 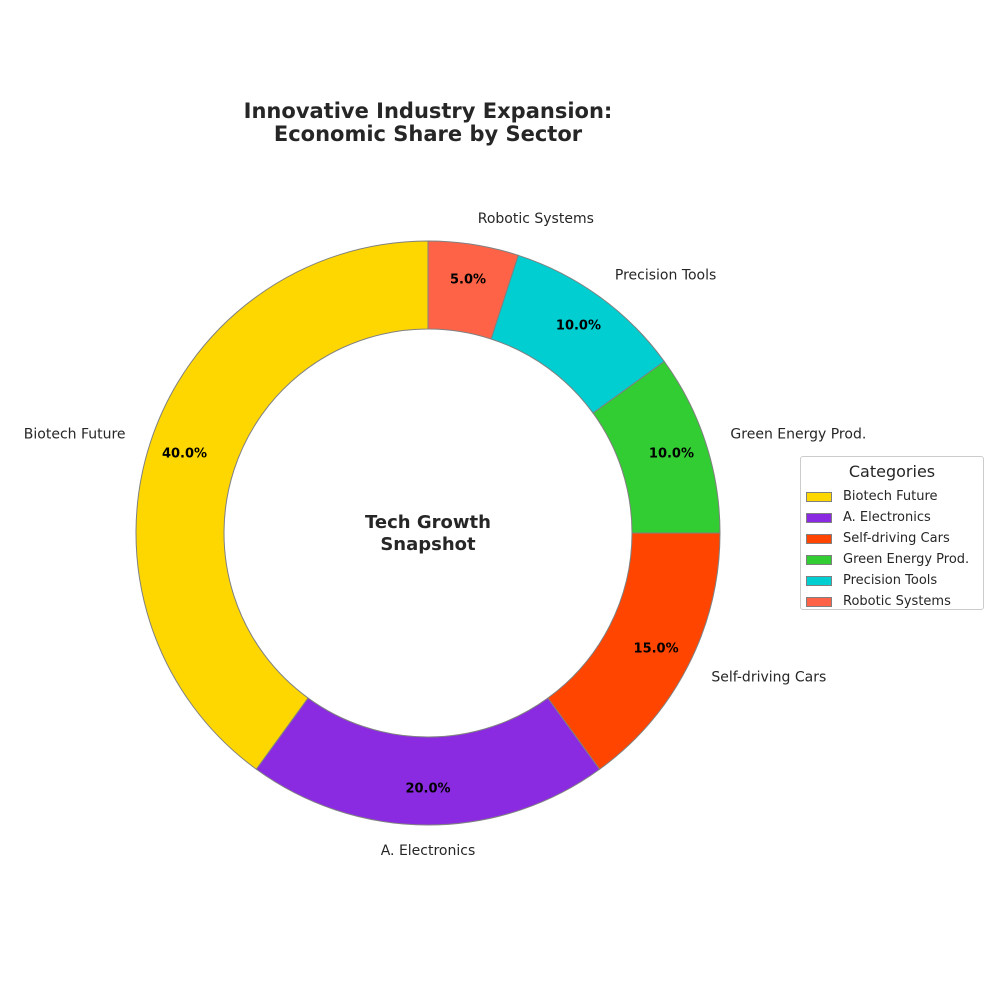 I want to click on legend-label-a-electronics: A. Electronics, so click(x=887, y=517).